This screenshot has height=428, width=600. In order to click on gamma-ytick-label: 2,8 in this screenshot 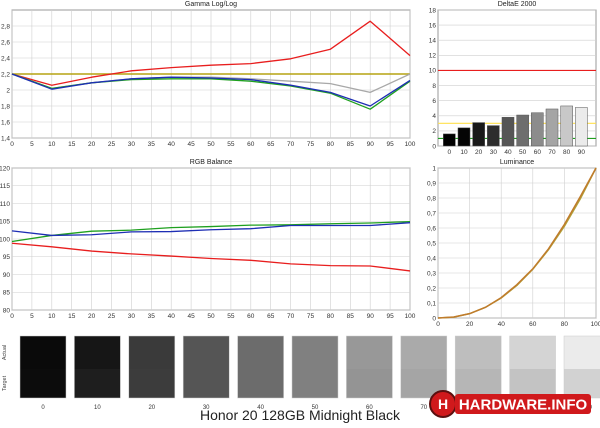, I will do `click(5, 26)`.